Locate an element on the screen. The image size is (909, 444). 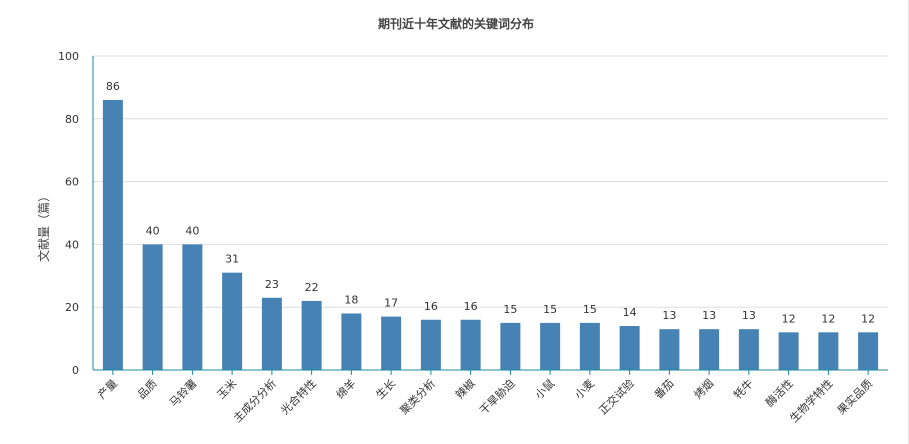
chart-title: 期刊近十年文献的关键词分布 is located at coordinates (456, 23).